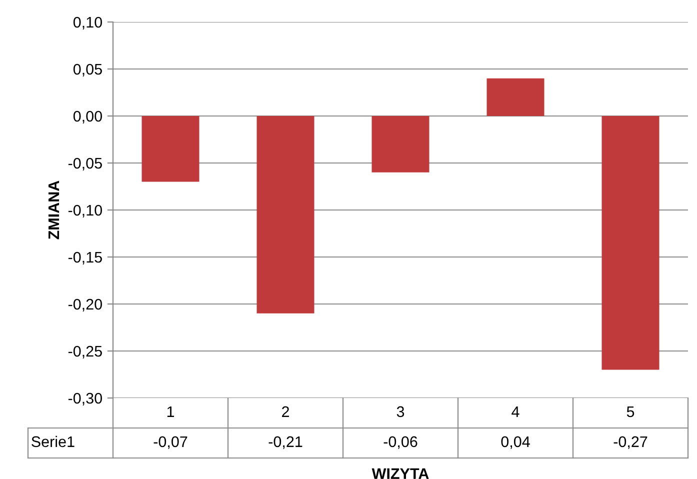 The height and width of the screenshot is (479, 697). Describe the element at coordinates (85, 258) in the screenshot. I see `y-tick-label: -0,15` at that location.